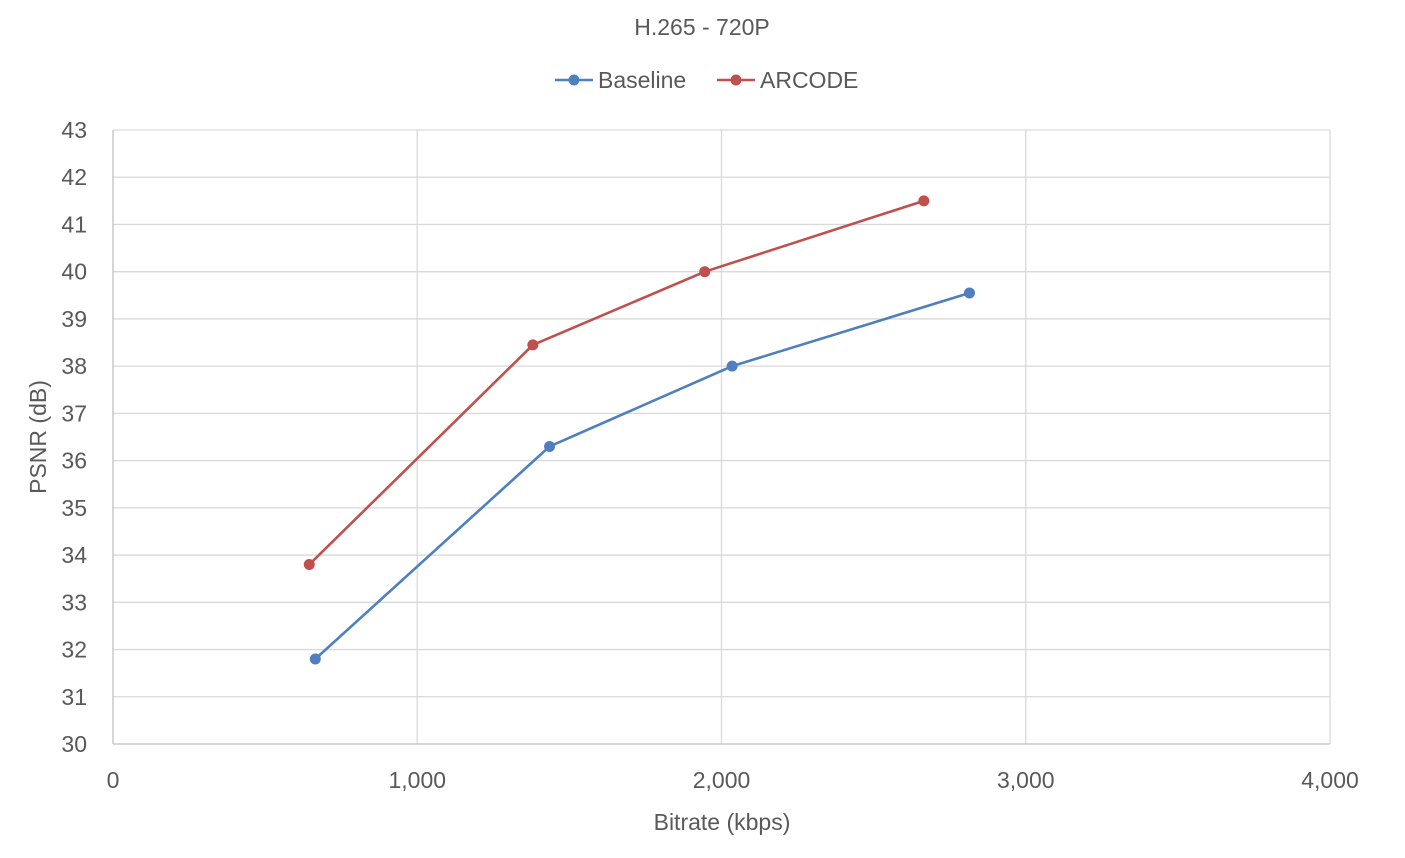  What do you see at coordinates (74, 508) in the screenshot?
I see `y-tick-label: 35` at bounding box center [74, 508].